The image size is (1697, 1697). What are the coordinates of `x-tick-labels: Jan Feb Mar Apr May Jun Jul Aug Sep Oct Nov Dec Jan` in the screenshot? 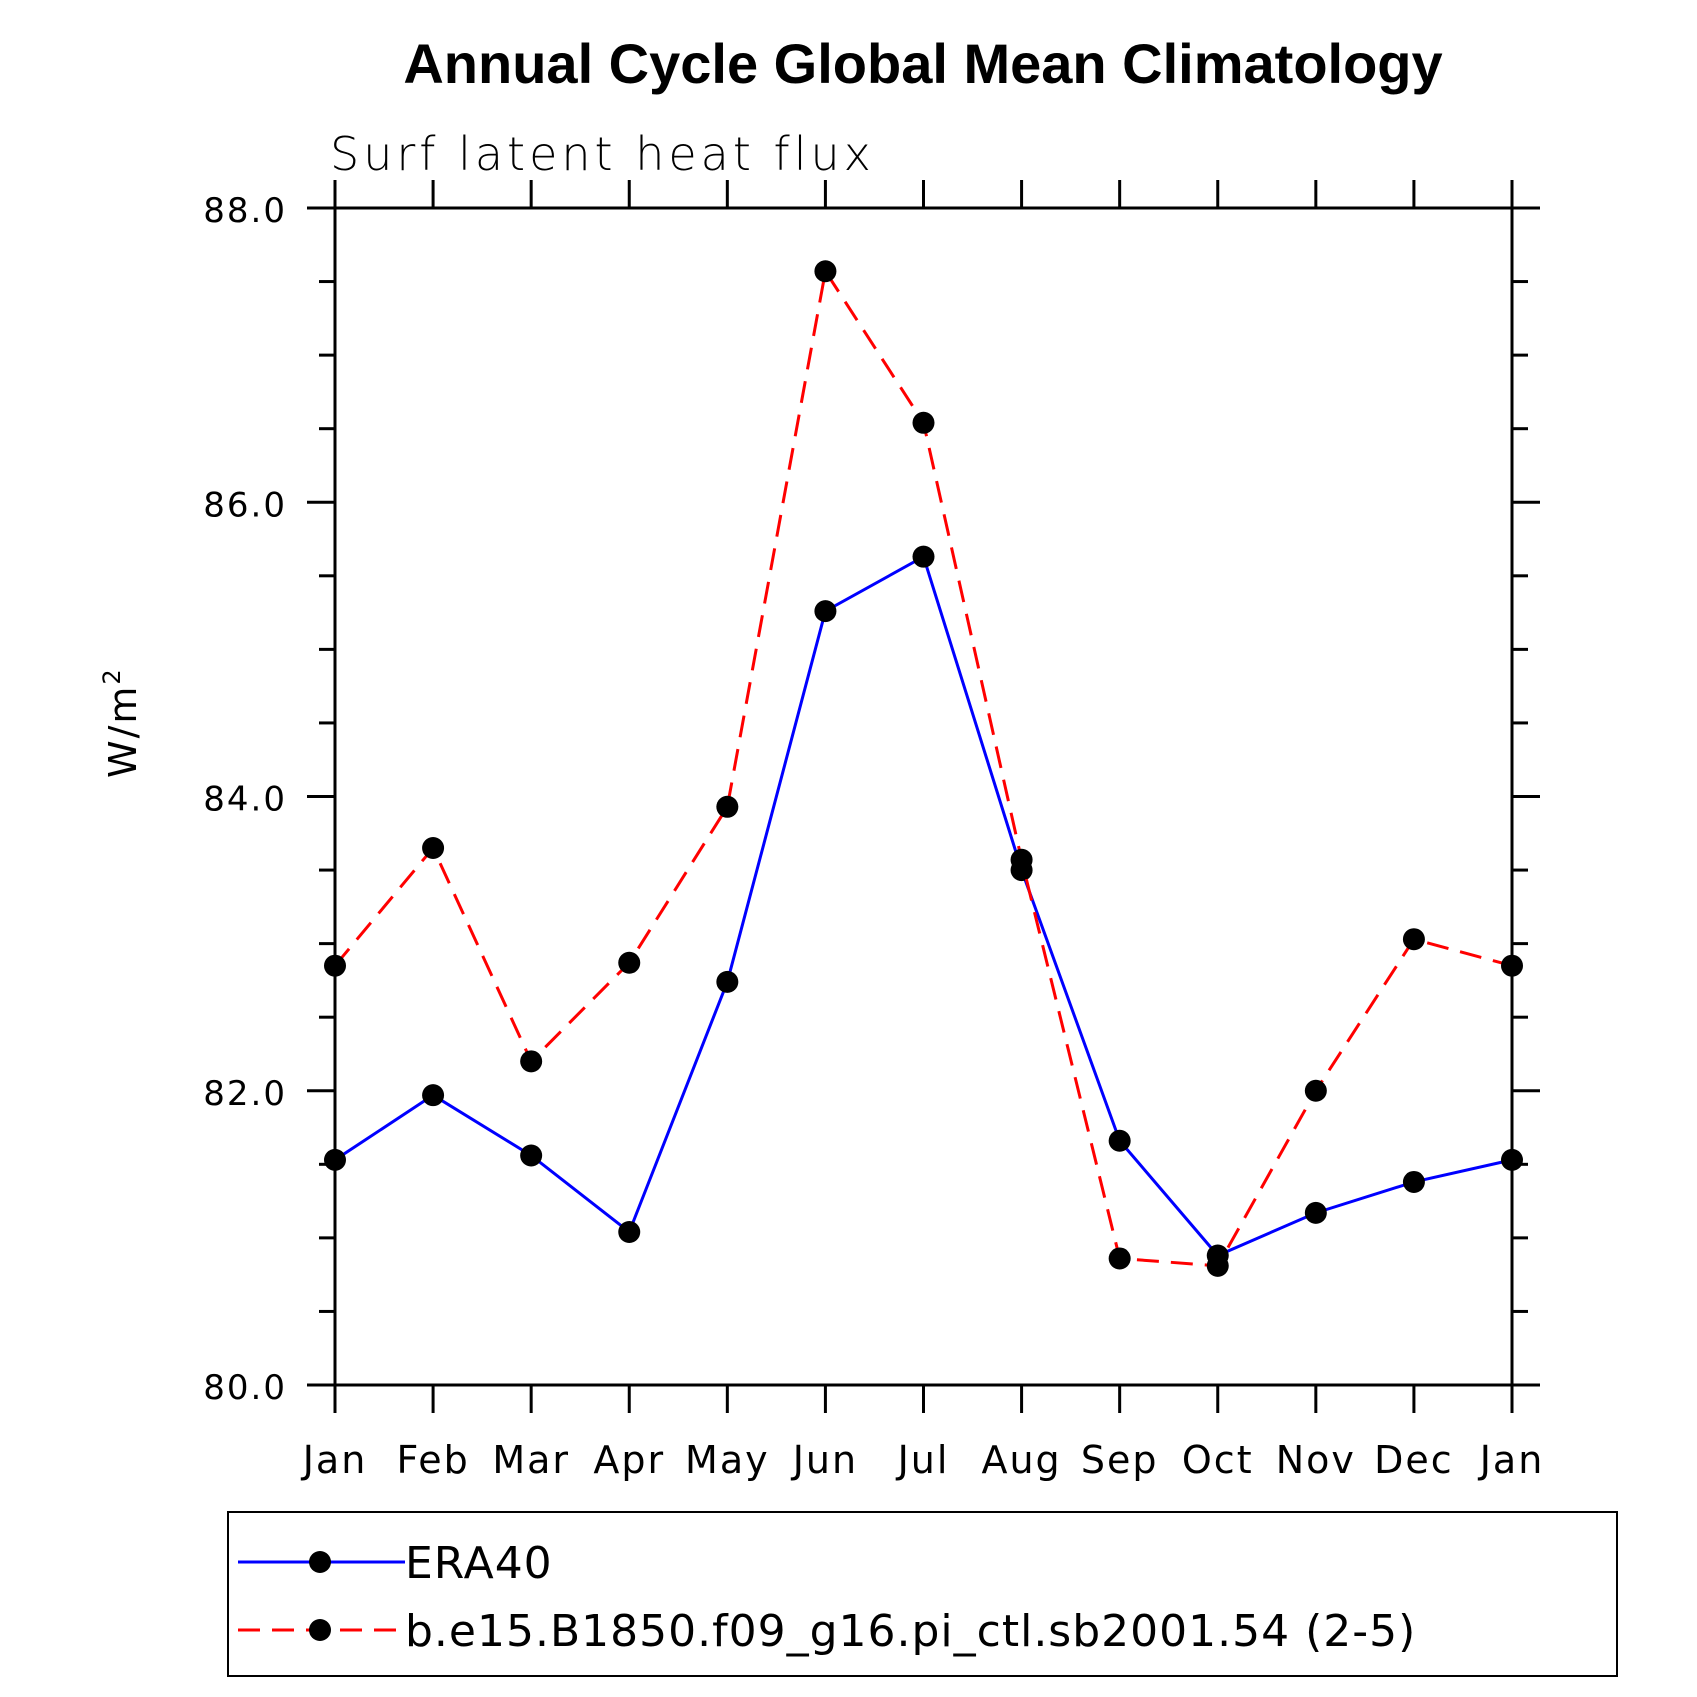 It's located at (923, 1460).